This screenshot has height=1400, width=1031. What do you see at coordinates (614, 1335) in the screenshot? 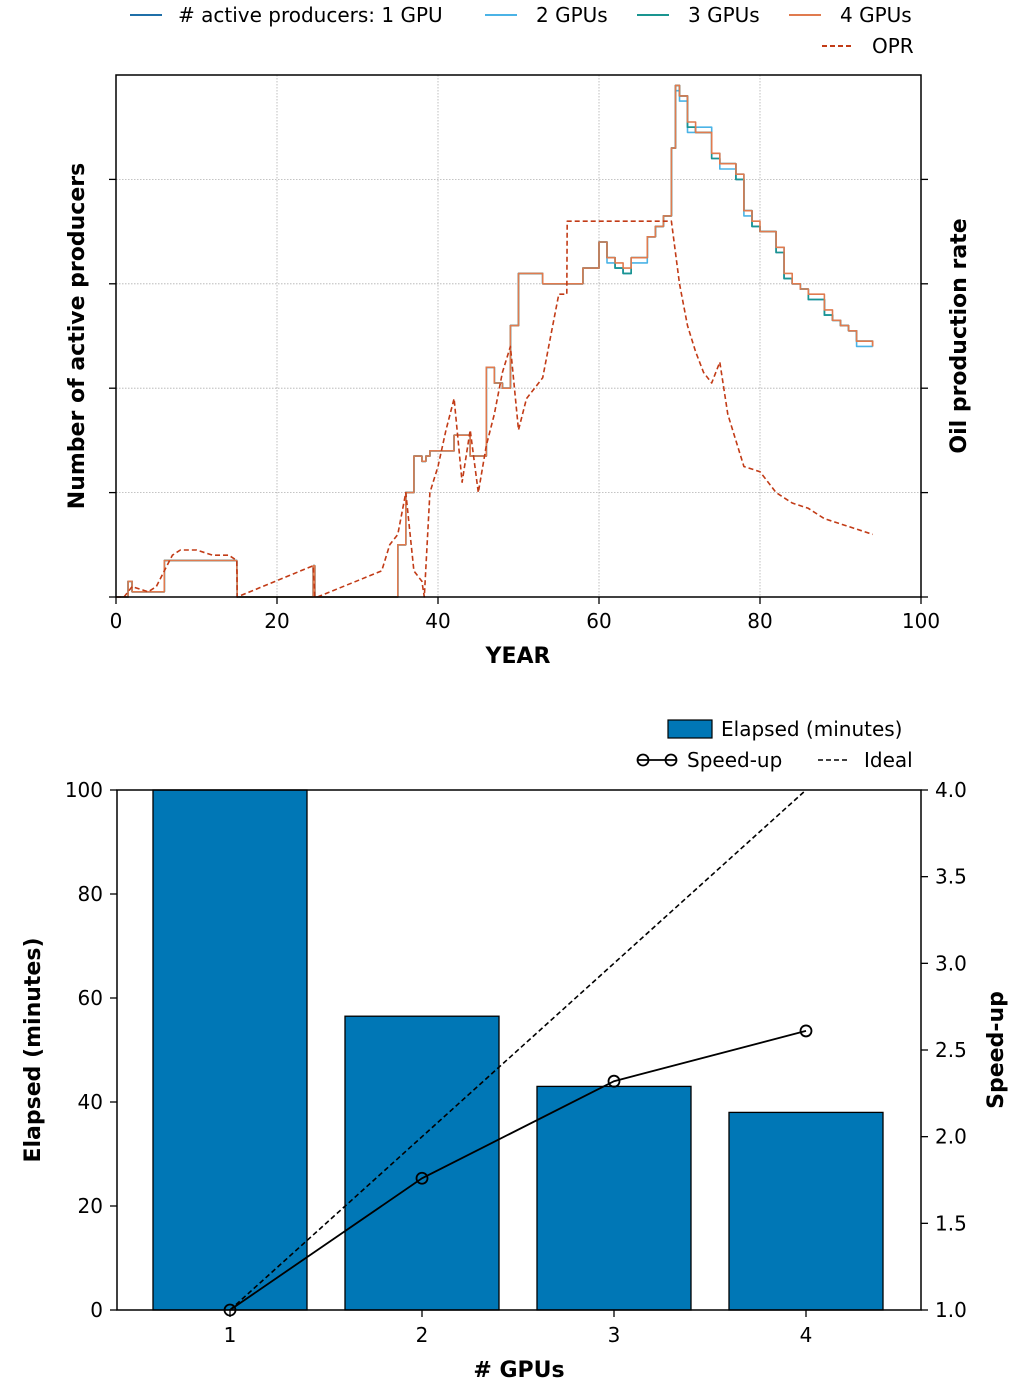
I see `x-tick-label: 3` at bounding box center [614, 1335].